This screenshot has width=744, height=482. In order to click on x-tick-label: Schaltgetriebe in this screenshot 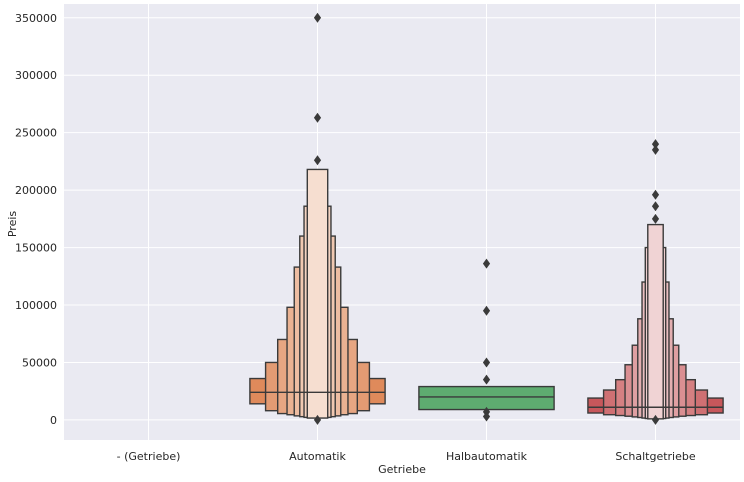, I will do `click(655, 456)`.